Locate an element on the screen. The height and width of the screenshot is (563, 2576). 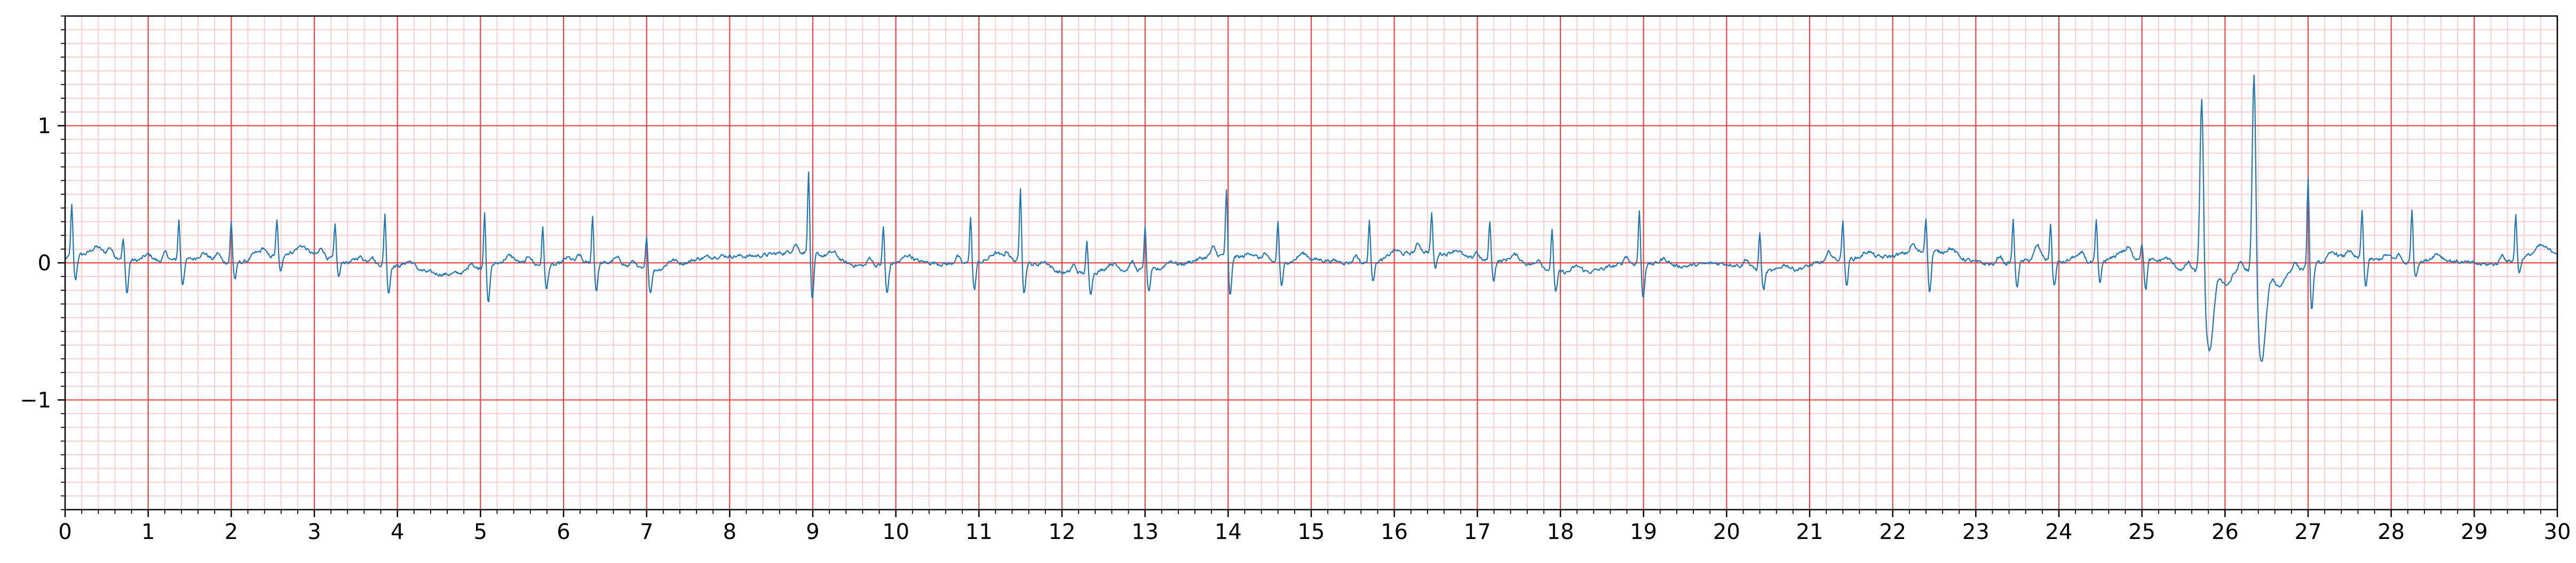
x-tick-label: 21 is located at coordinates (1810, 532).